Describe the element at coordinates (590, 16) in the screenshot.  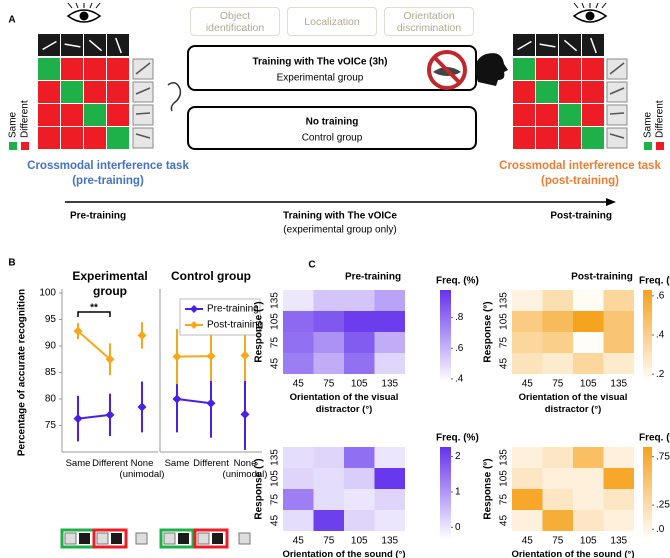
I see `eye-pupil` at that location.